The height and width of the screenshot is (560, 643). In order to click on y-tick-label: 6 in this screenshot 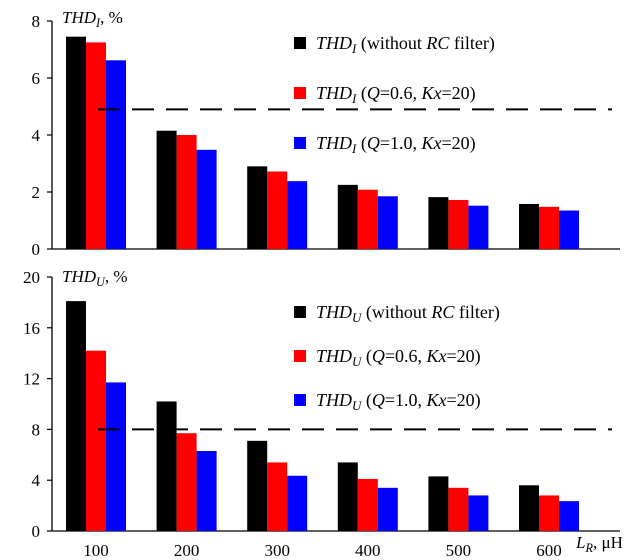, I will do `click(36, 78)`.